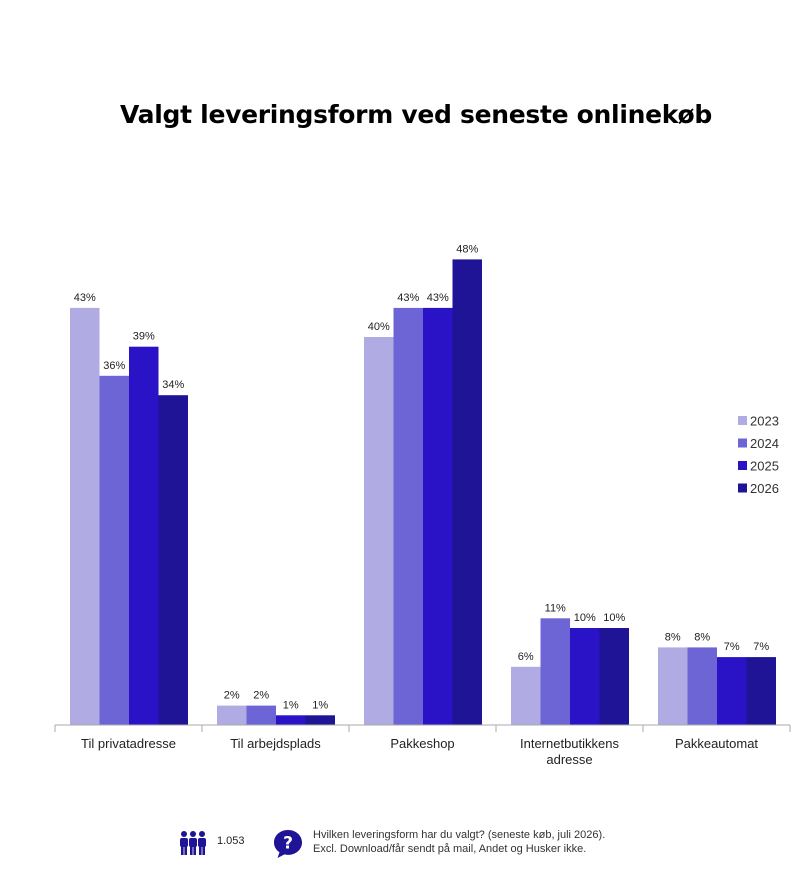 This screenshot has width=802, height=892. I want to click on category-label: Internetbutikkens adresse, so click(570, 751).